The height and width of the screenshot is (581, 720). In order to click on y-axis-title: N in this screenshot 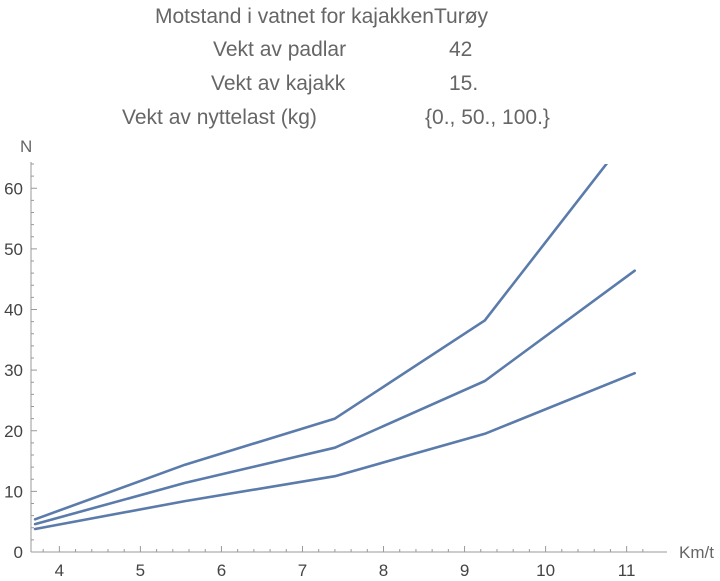, I will do `click(26, 146)`.